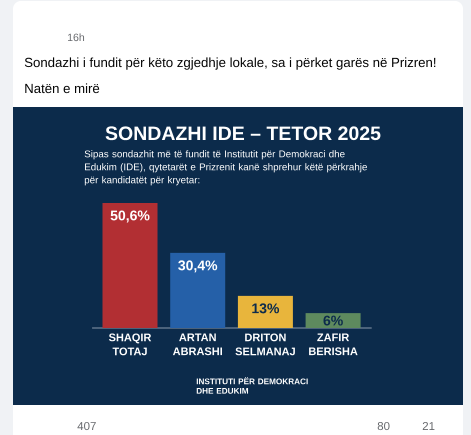 This screenshot has width=471, height=435. What do you see at coordinates (333, 345) in the screenshot?
I see `x-tick-label: ZAFIR BERISHA` at bounding box center [333, 345].